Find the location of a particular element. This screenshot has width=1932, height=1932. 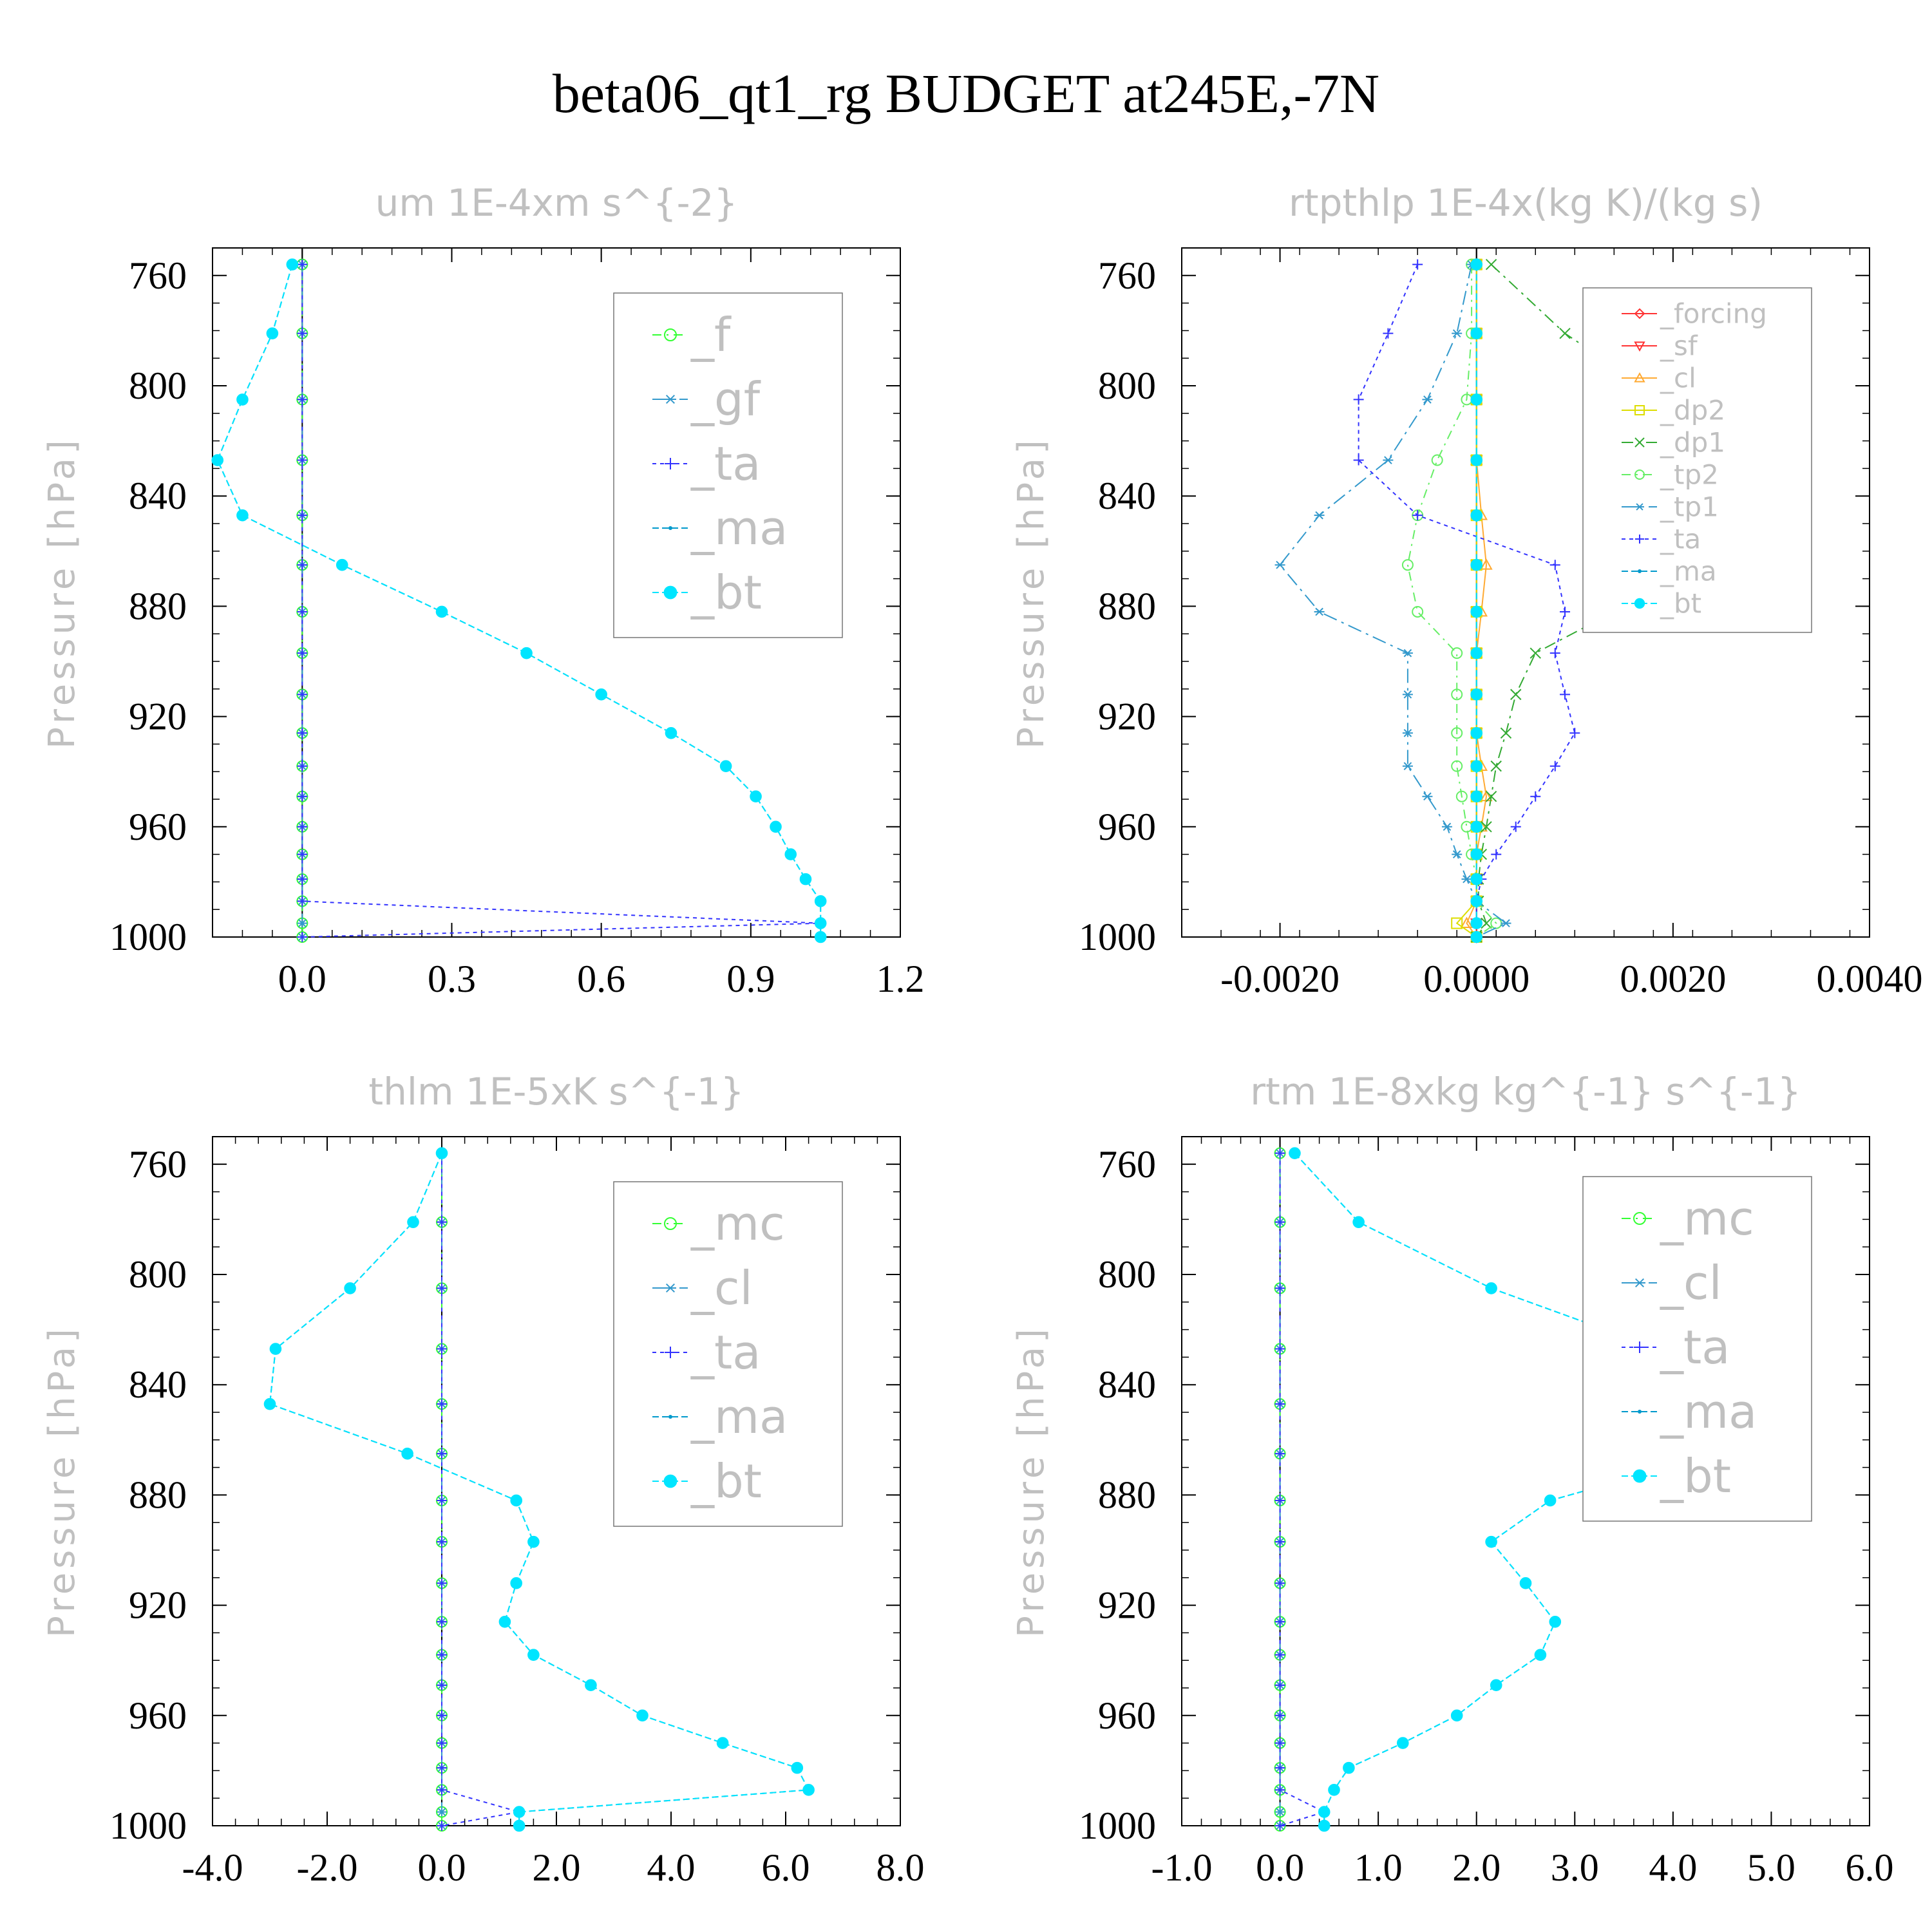

legend-box is located at coordinates (728, 465).